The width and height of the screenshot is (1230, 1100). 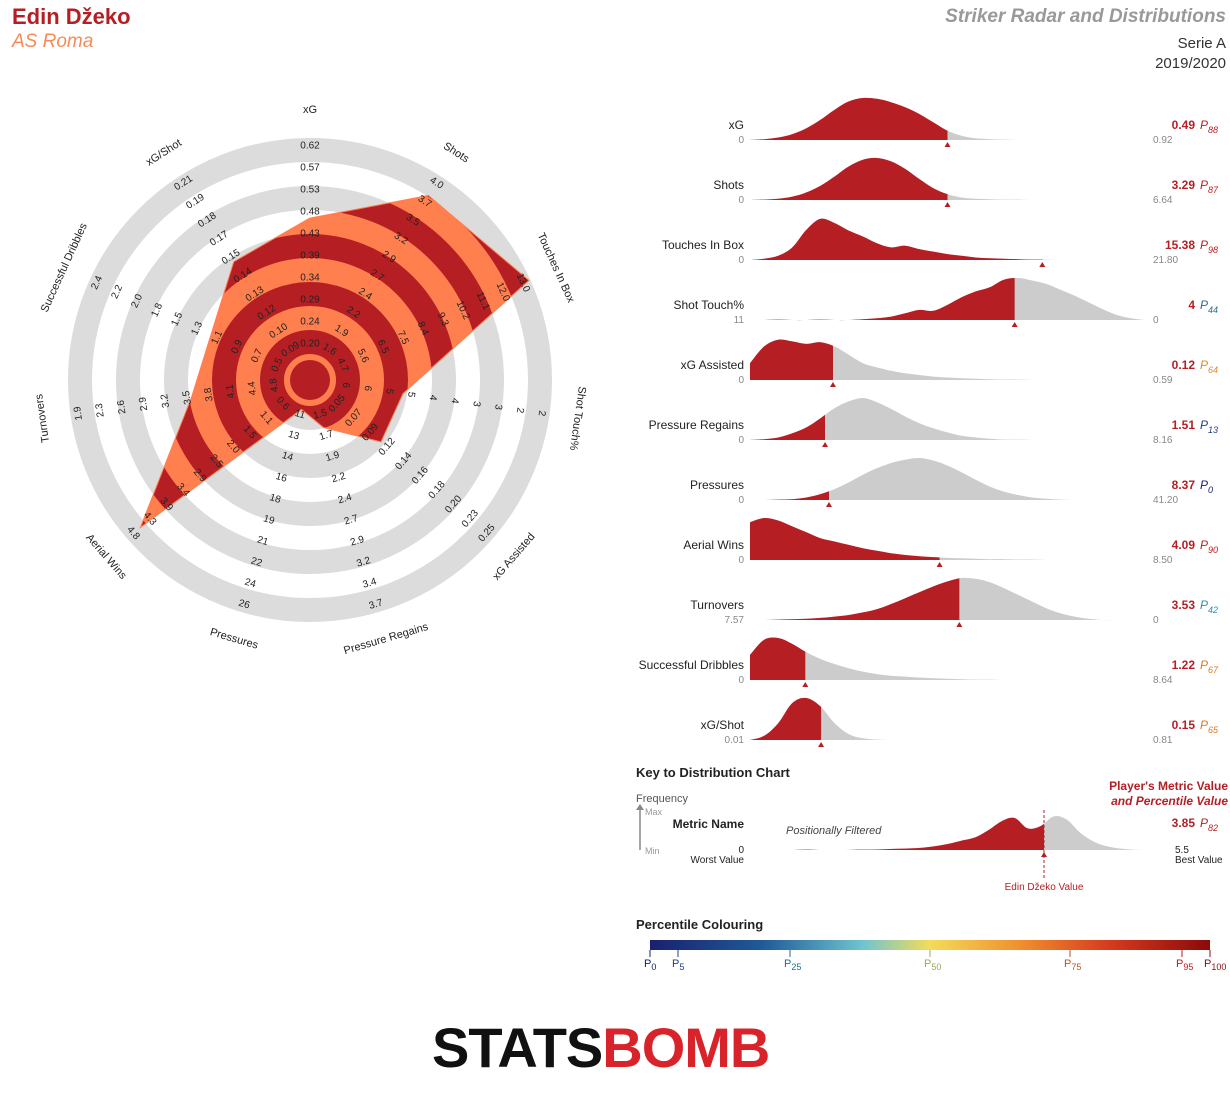 What do you see at coordinates (310, 168) in the screenshot?
I see `radar-tick-label: 0.57` at bounding box center [310, 168].